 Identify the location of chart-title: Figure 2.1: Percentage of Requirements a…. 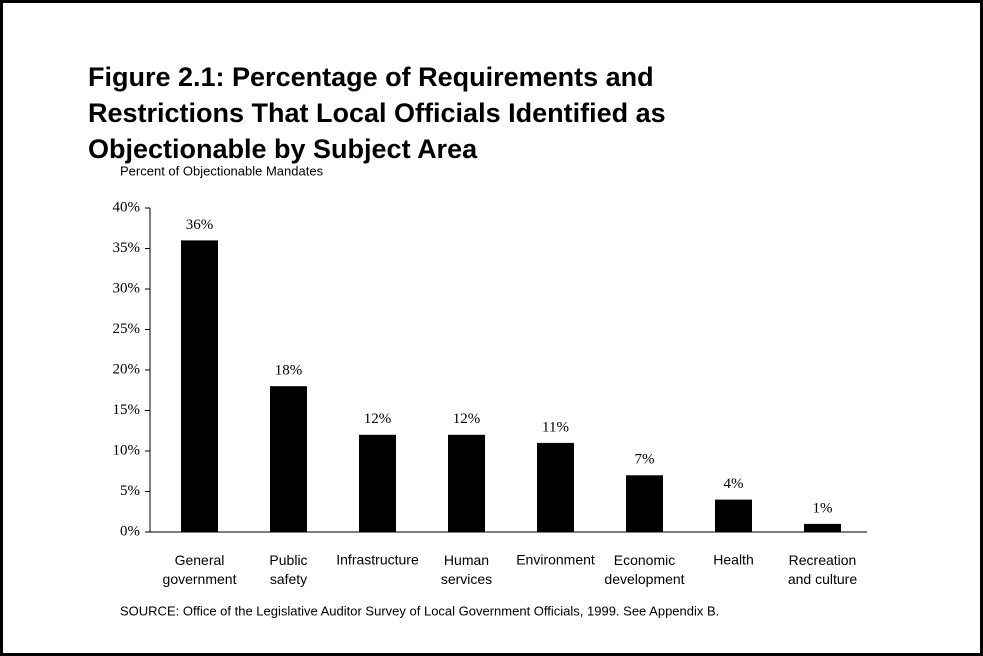
(377, 113).